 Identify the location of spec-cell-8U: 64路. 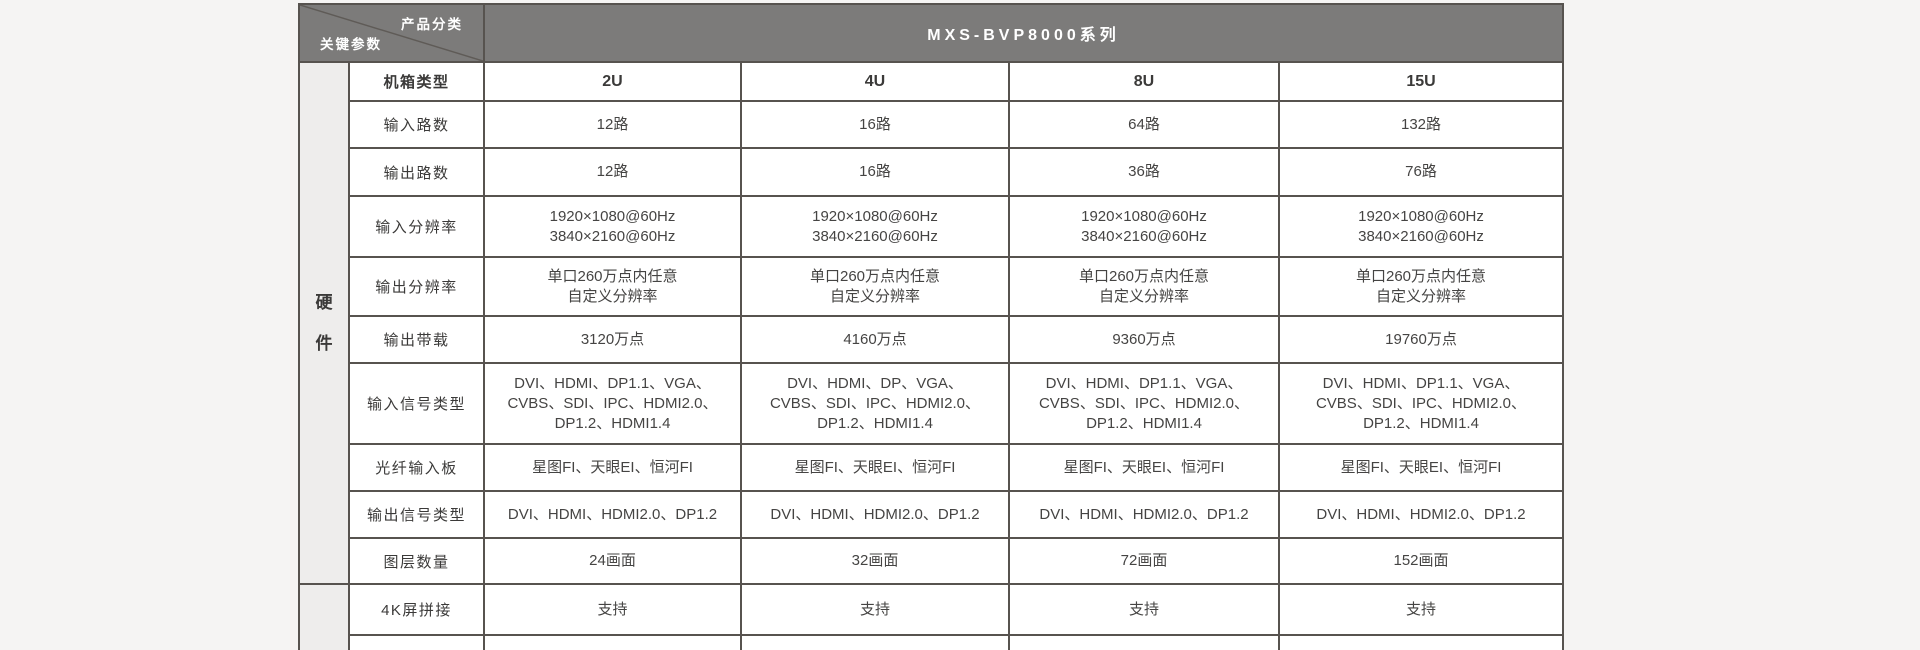
(1144, 124).